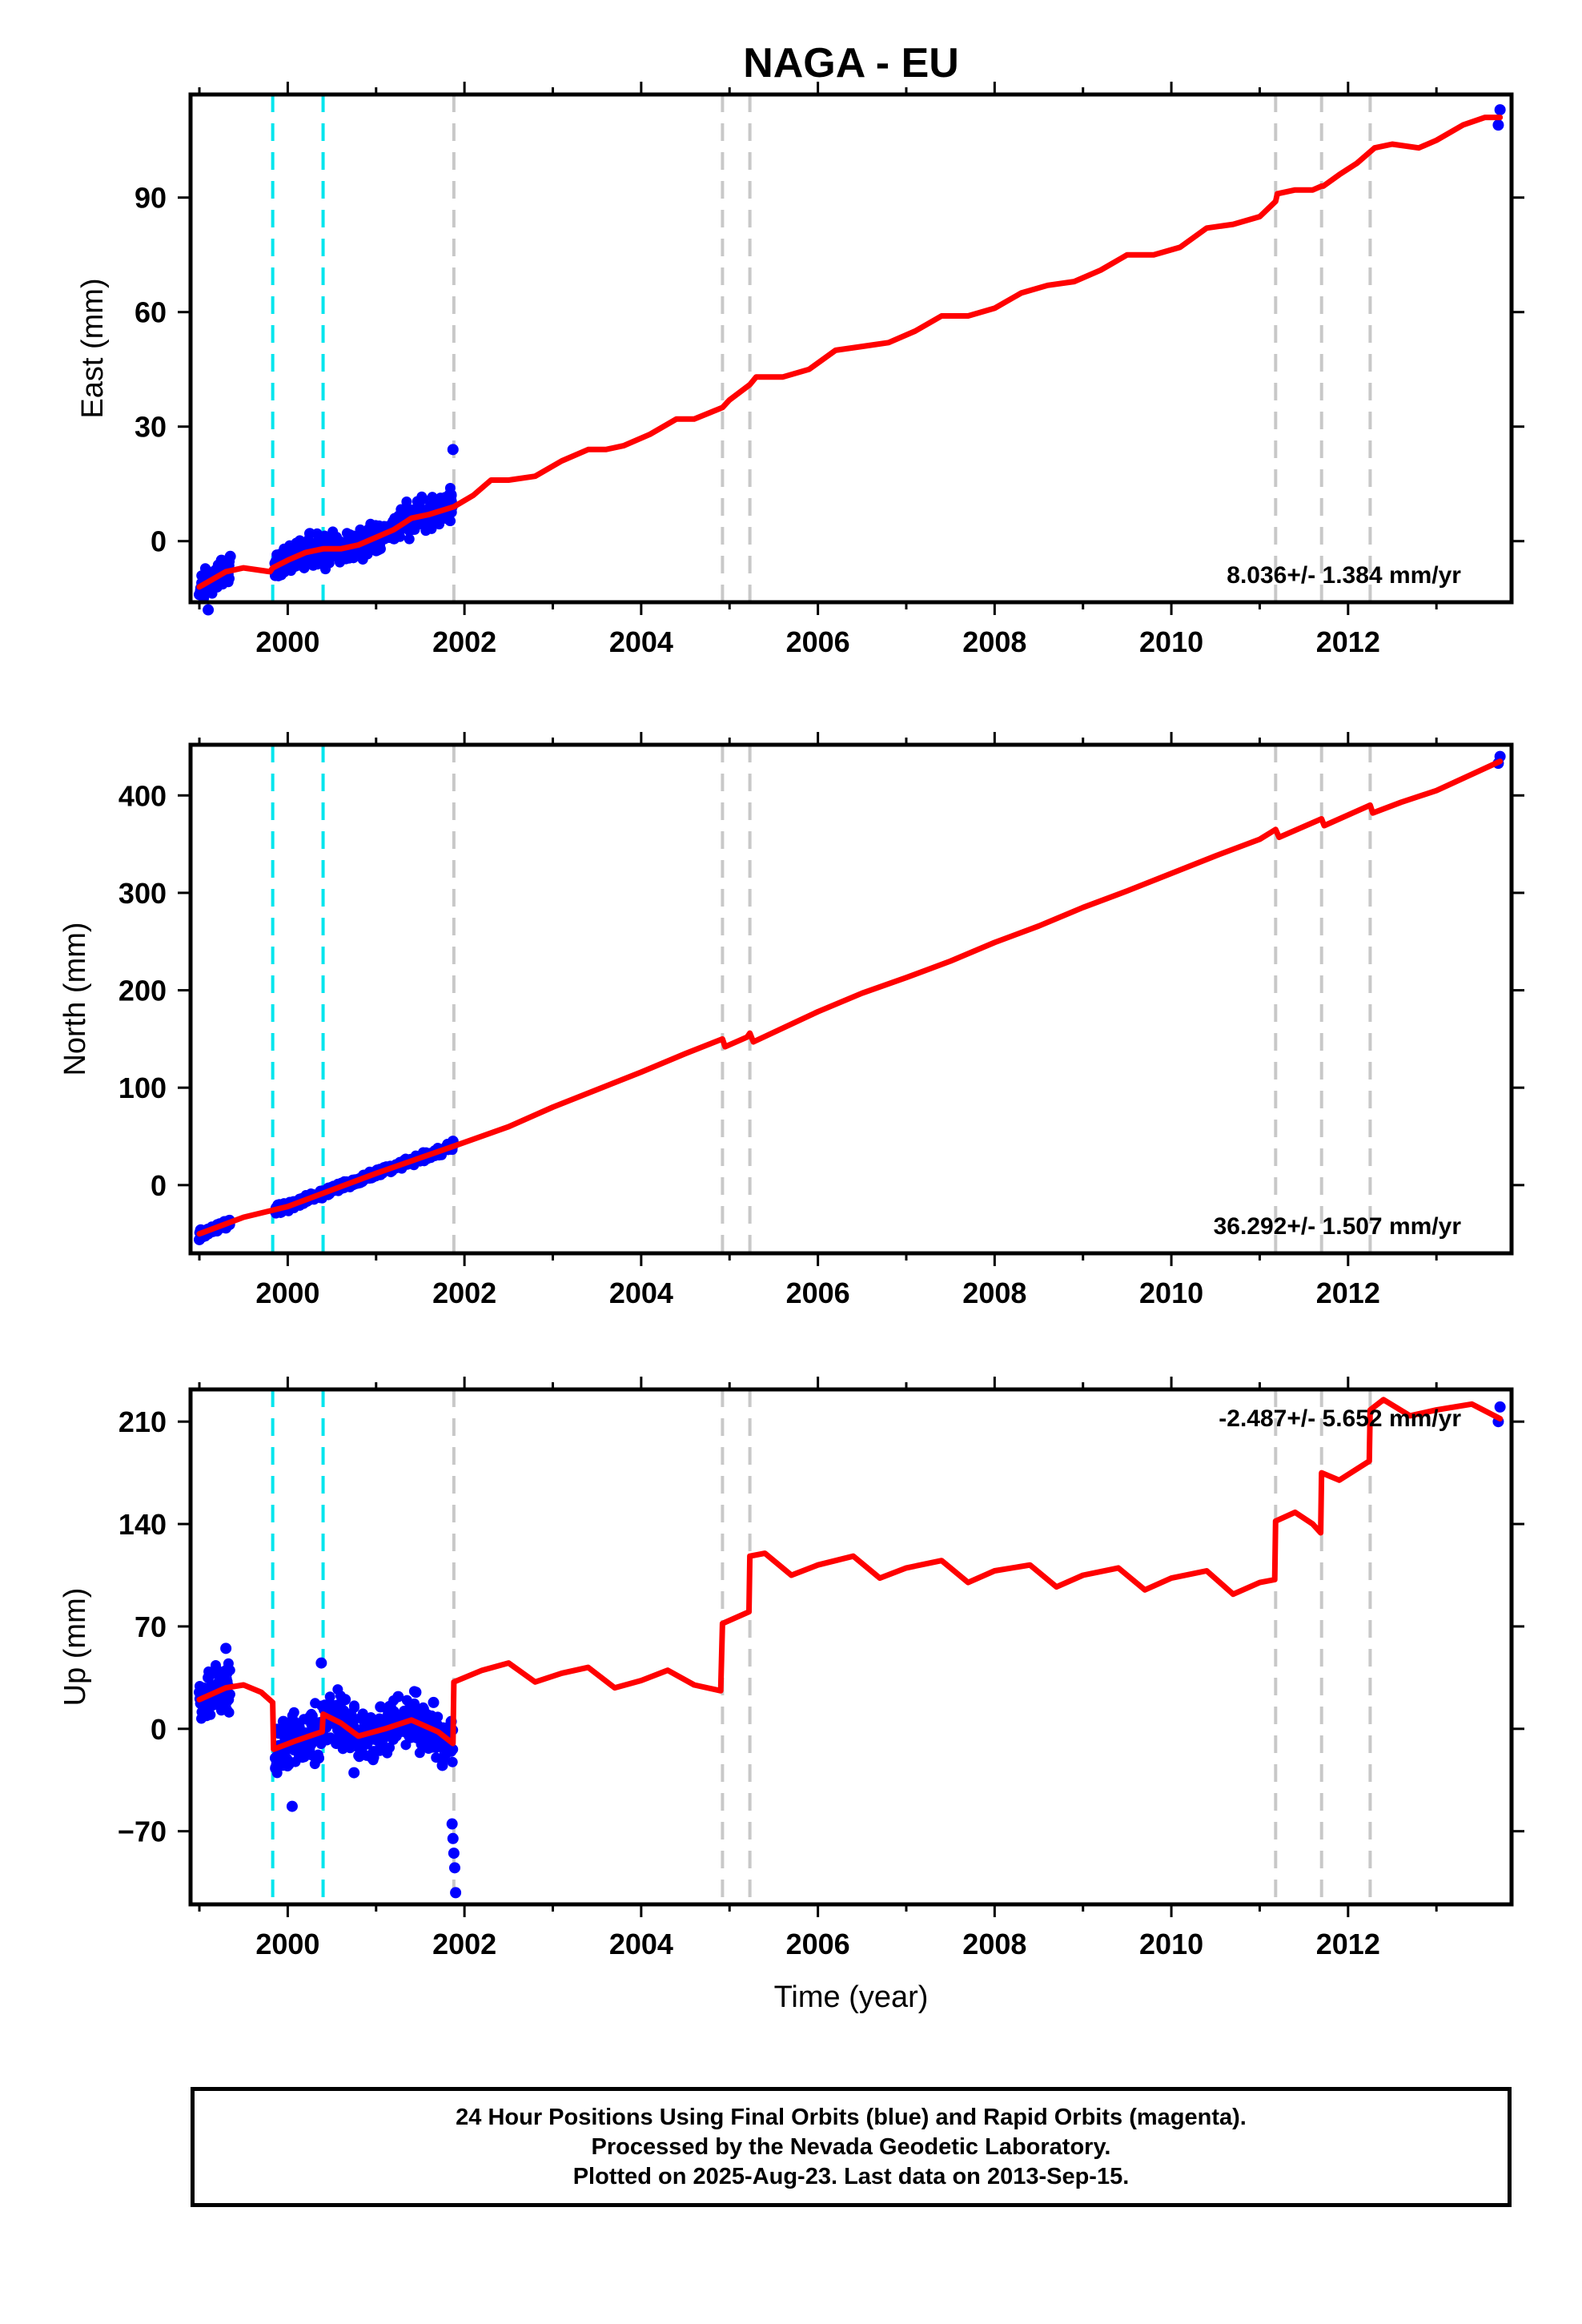 The height and width of the screenshot is (2324, 1582). I want to click on east-y-tick-label-90: 90, so click(151, 198).